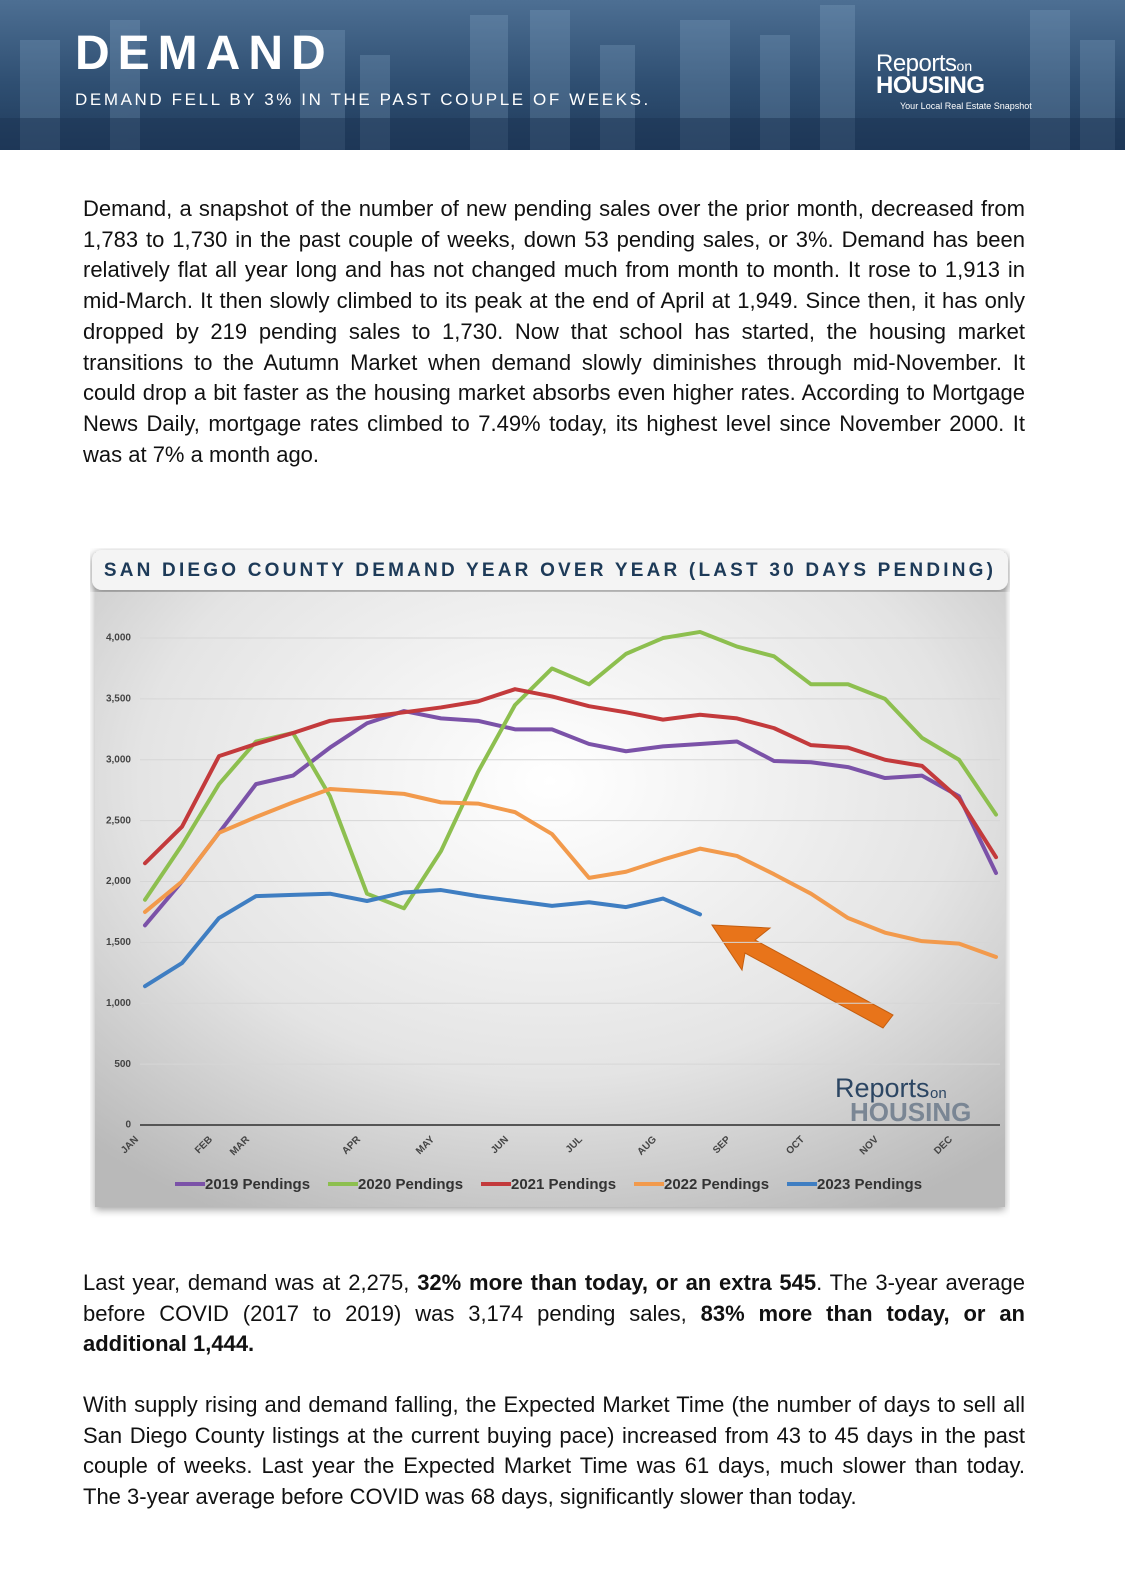 The height and width of the screenshot is (1590, 1125). What do you see at coordinates (562, 77) in the screenshot?
I see `skyline` at bounding box center [562, 77].